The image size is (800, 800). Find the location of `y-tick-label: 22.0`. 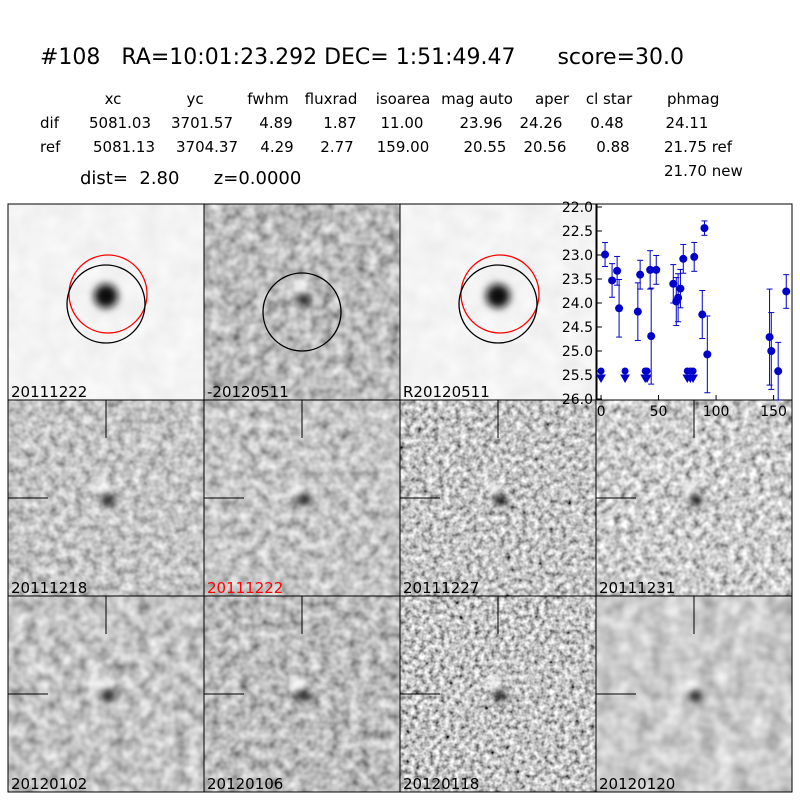

y-tick-label: 22.0 is located at coordinates (577, 208).